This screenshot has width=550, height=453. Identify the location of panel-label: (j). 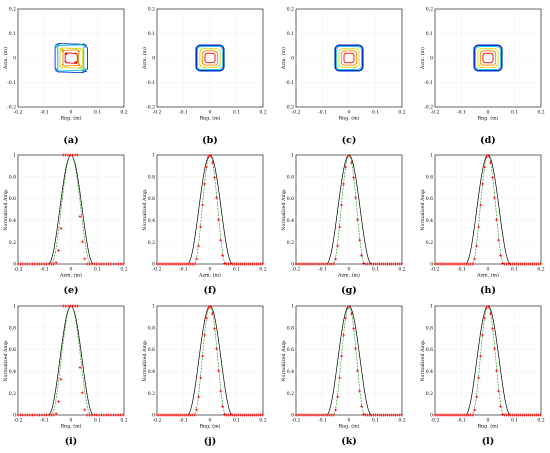
(210, 441).